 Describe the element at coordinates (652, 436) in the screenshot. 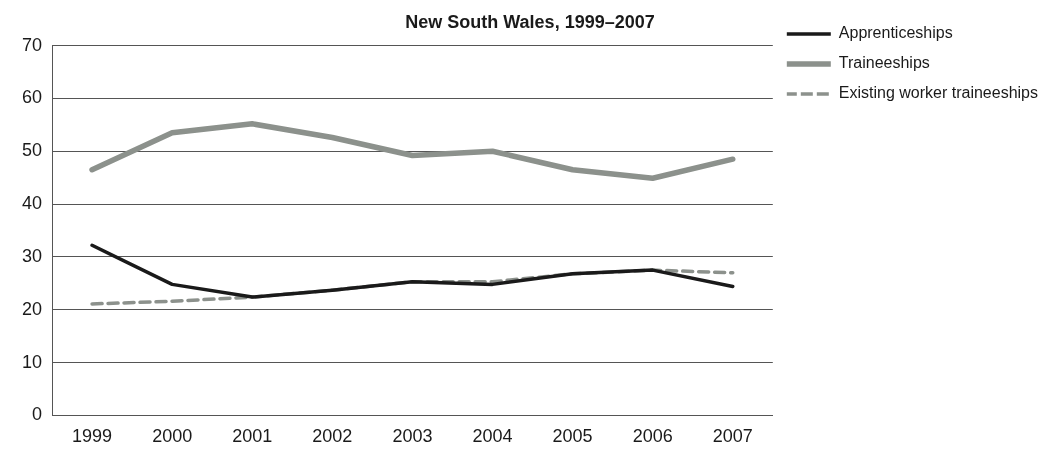

I see `x-tick-label: 2006` at that location.